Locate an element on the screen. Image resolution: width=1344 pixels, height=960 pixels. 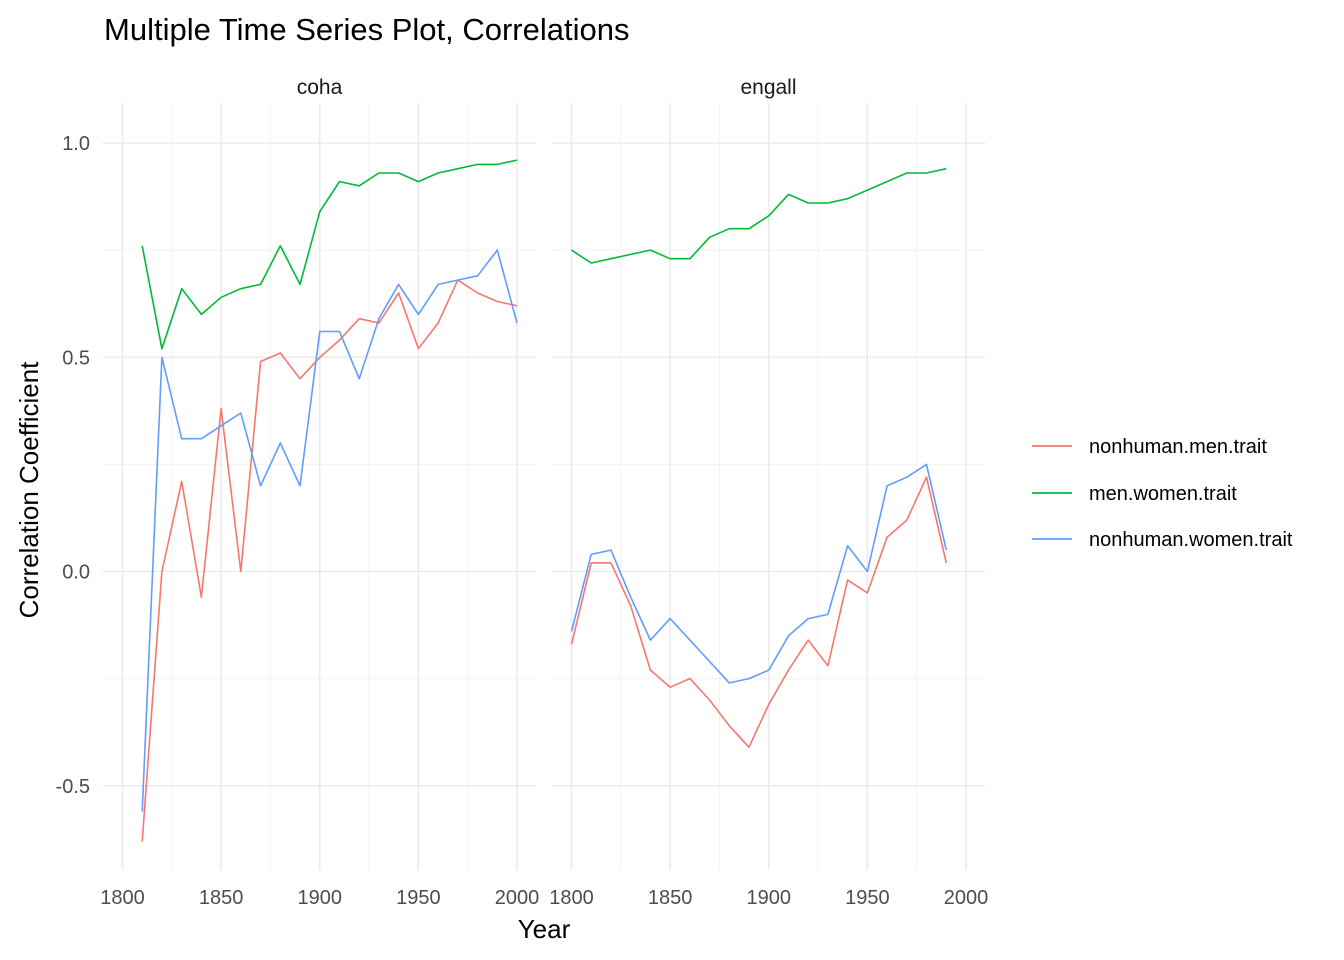
y-tick-label: 0.0 is located at coordinates (76, 573).